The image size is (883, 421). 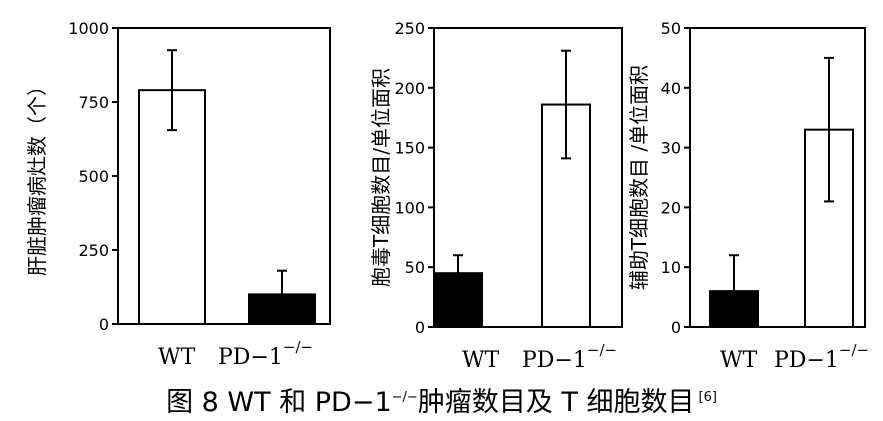 I want to click on caption-reference: [6], so click(x=707, y=397).